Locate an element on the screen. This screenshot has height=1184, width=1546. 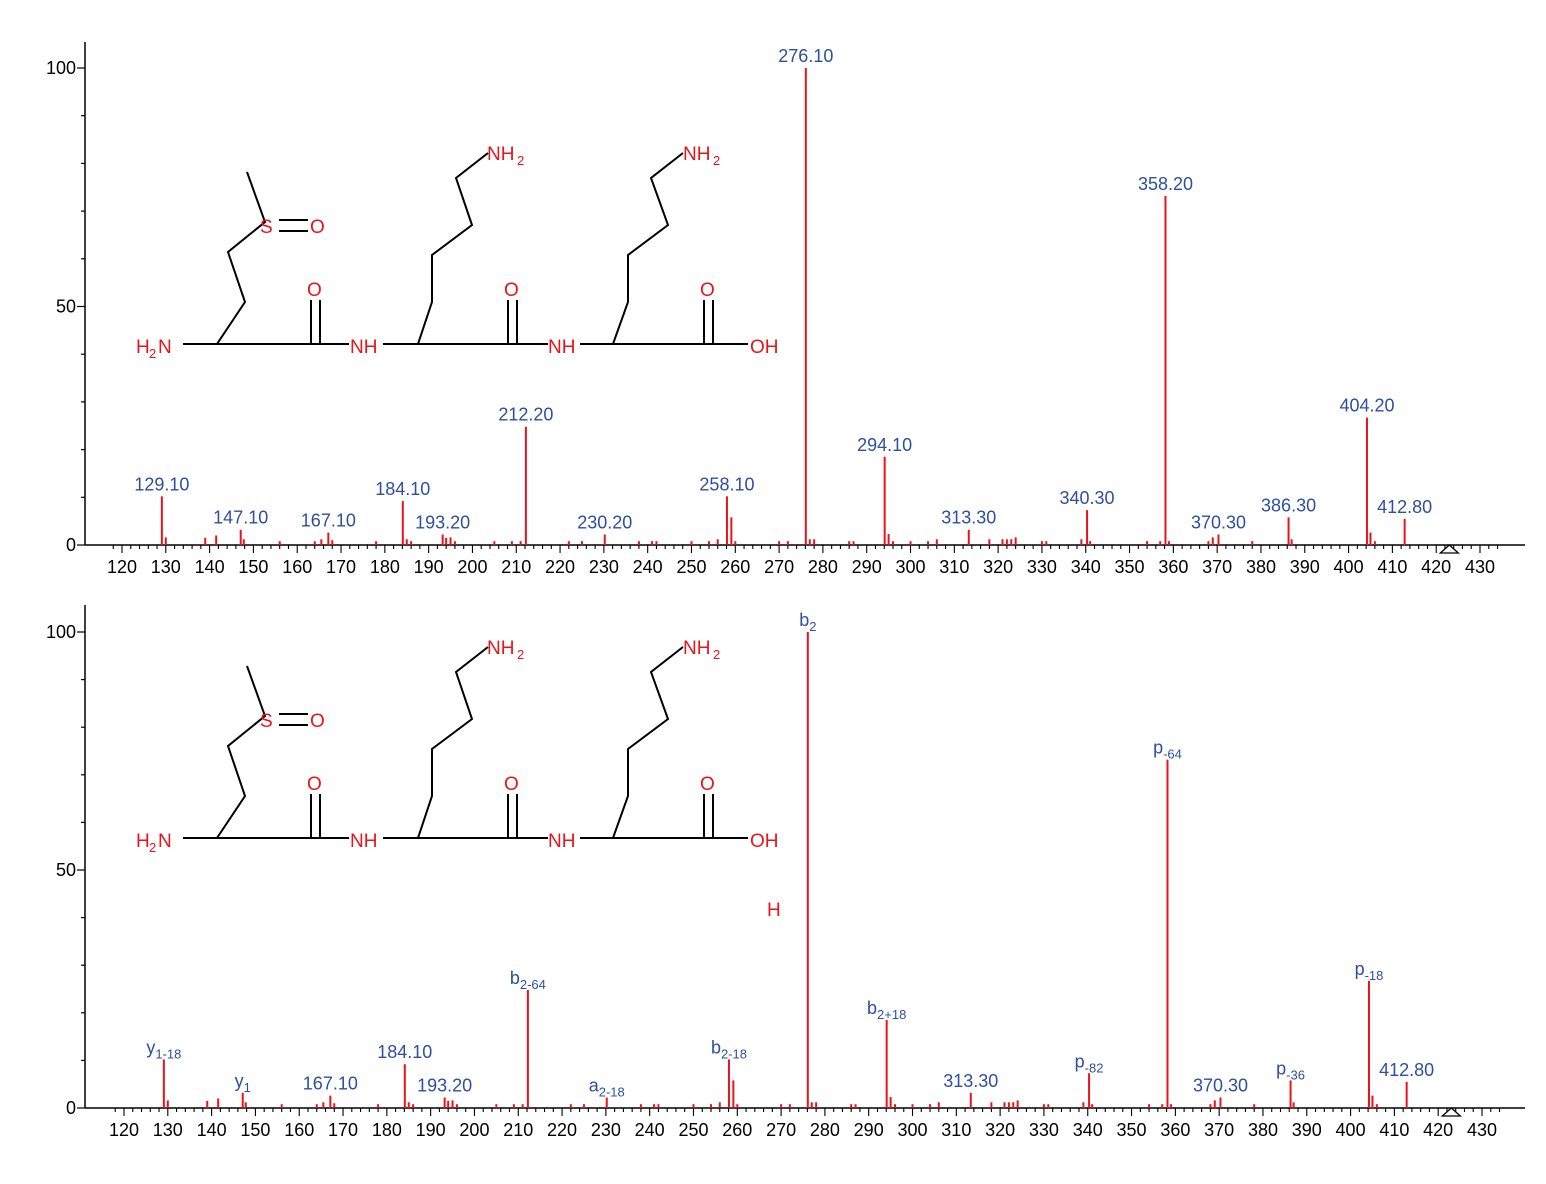
amide-nh: NH is located at coordinates (363, 841).